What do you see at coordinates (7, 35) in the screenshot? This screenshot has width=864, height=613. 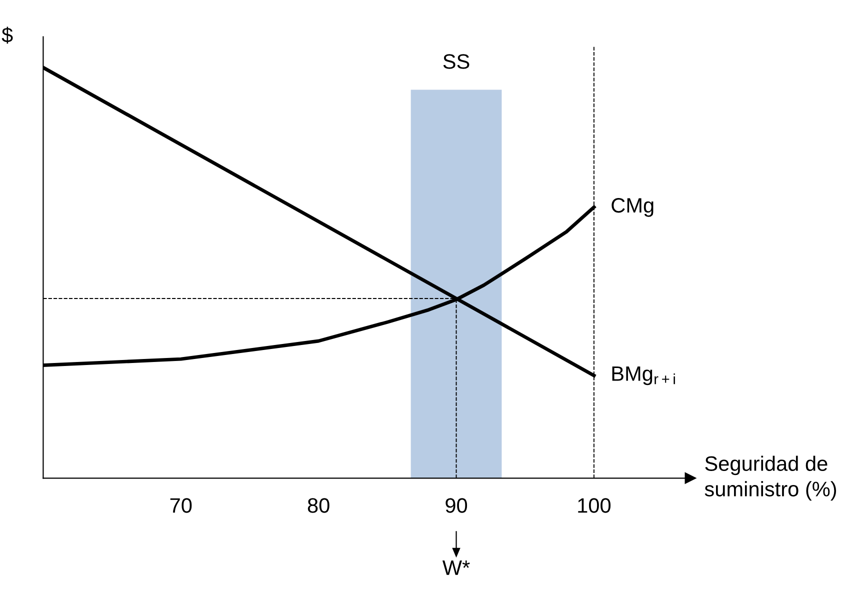 I see `y-axis-title: $` at bounding box center [7, 35].